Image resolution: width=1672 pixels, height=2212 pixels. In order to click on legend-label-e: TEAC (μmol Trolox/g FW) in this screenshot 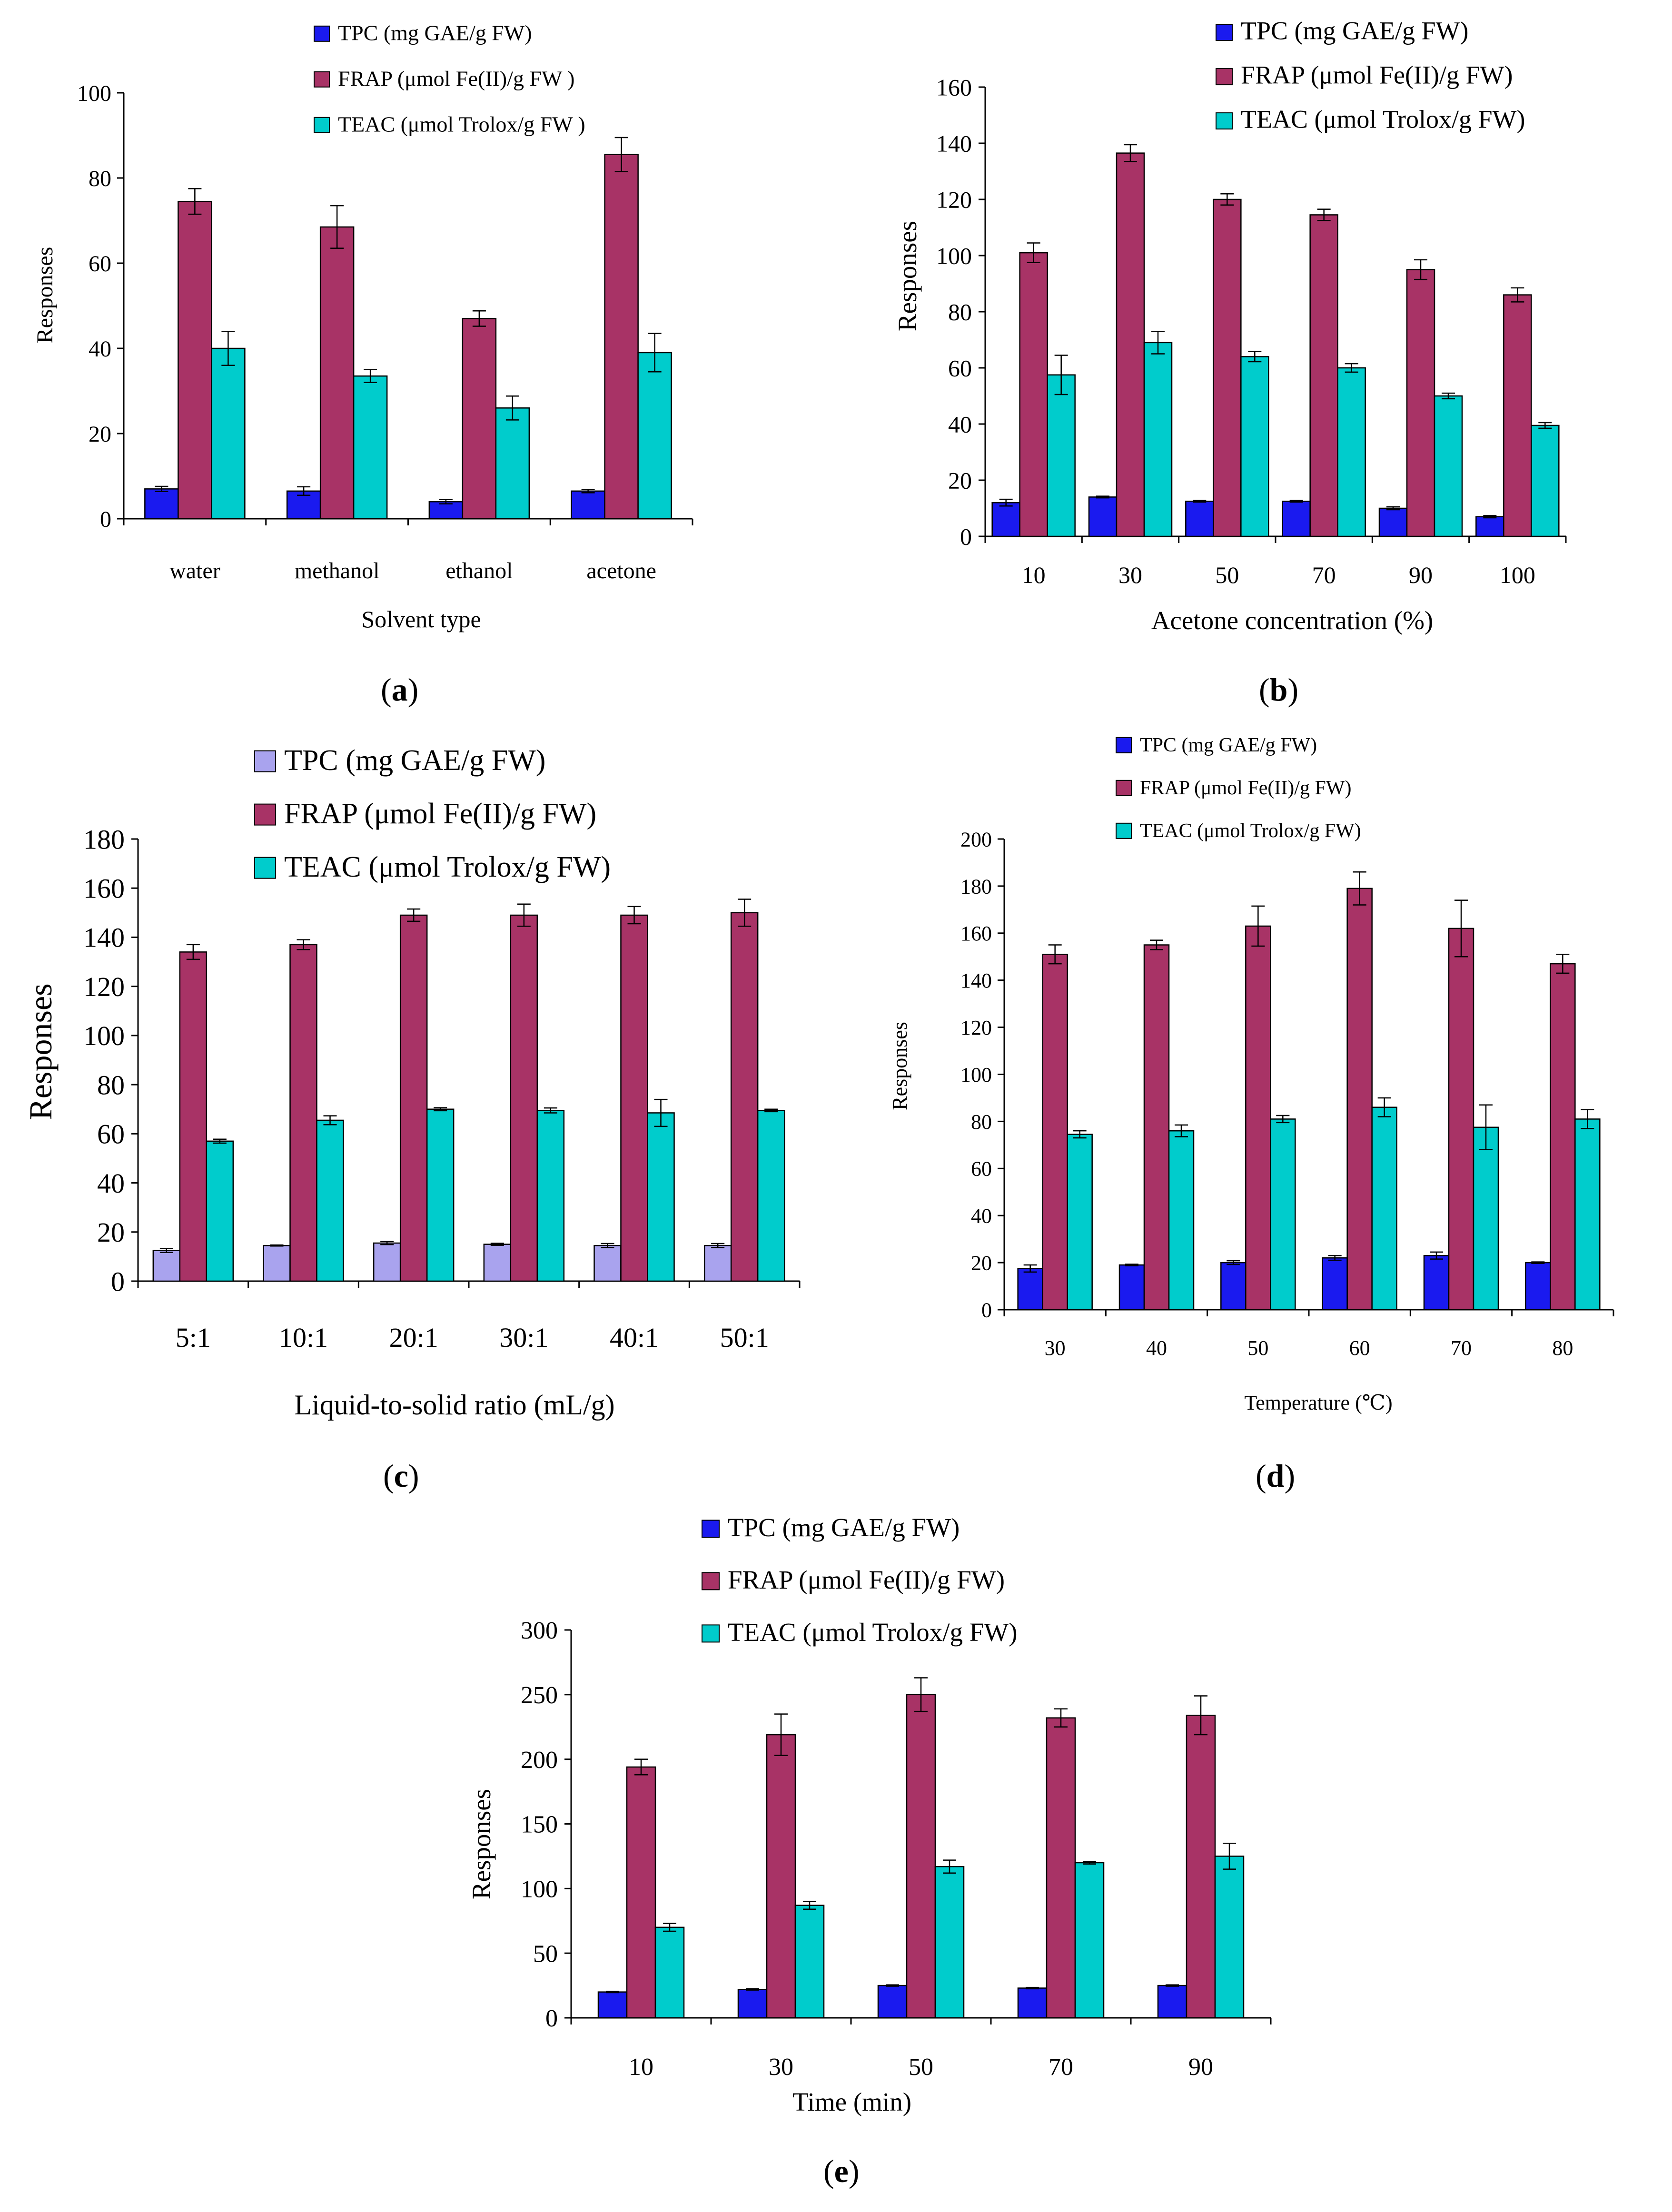, I will do `click(873, 1632)`.